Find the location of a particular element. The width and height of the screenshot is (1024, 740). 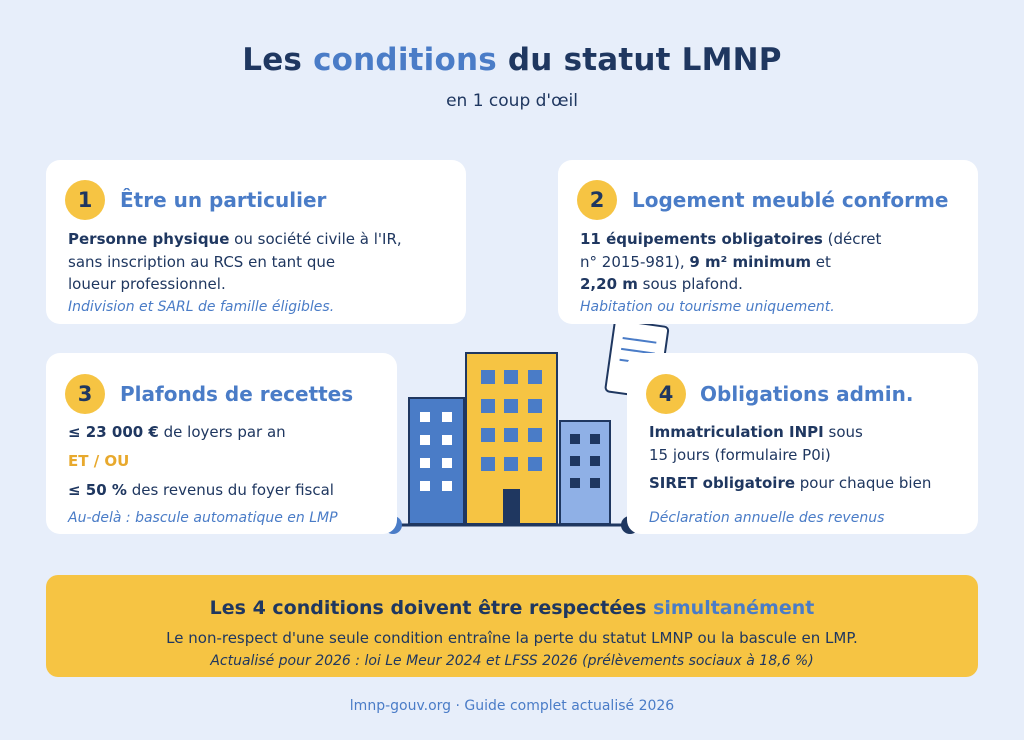

card-3-number-badge: 3 is located at coordinates (85, 394).